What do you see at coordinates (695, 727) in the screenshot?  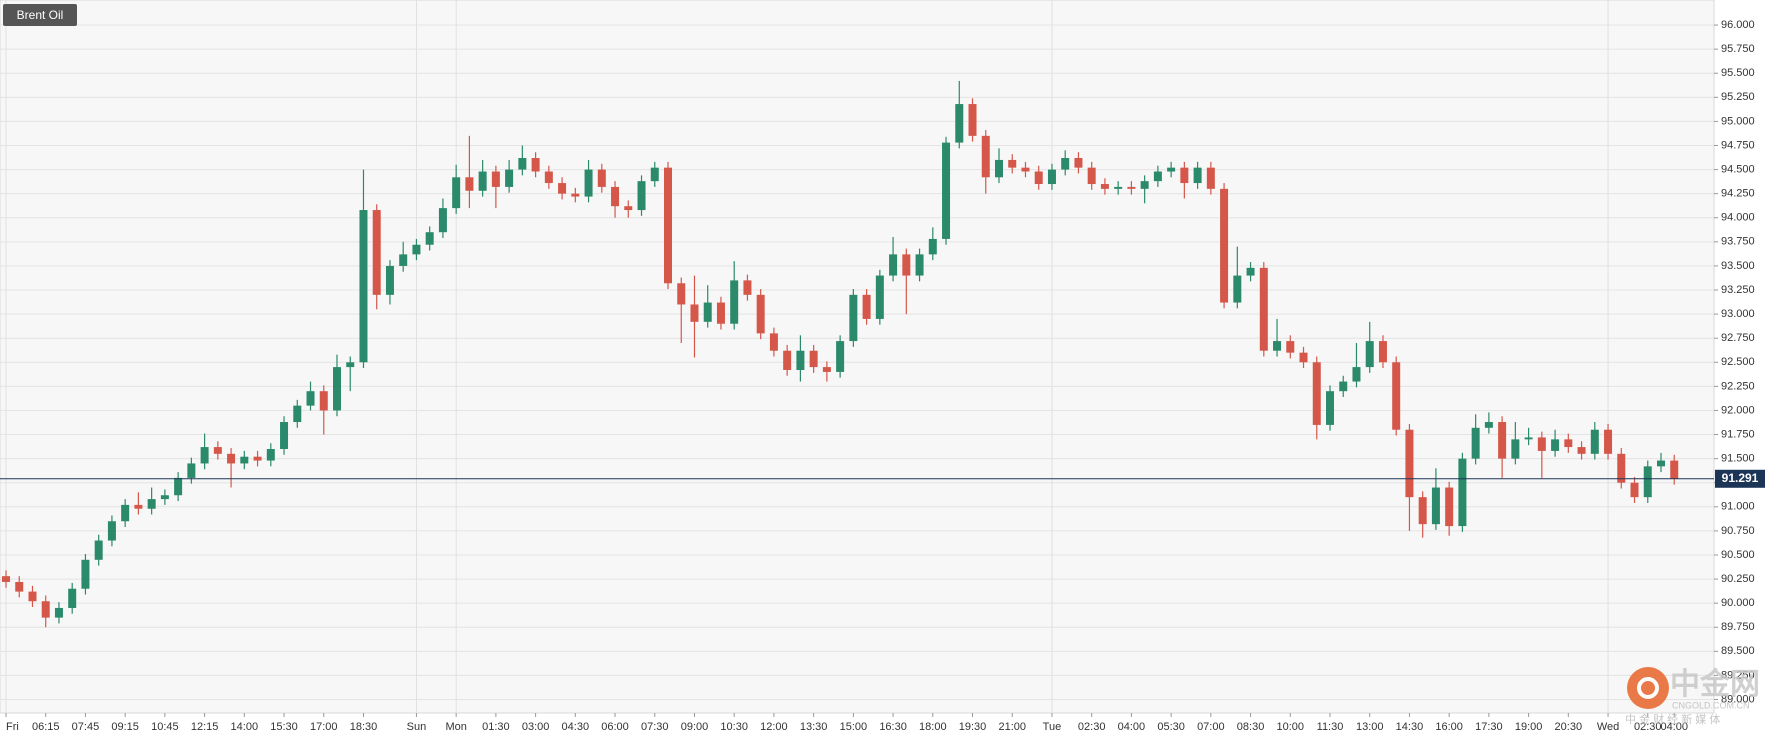 I see `x-tick-label: 09:00` at bounding box center [695, 727].